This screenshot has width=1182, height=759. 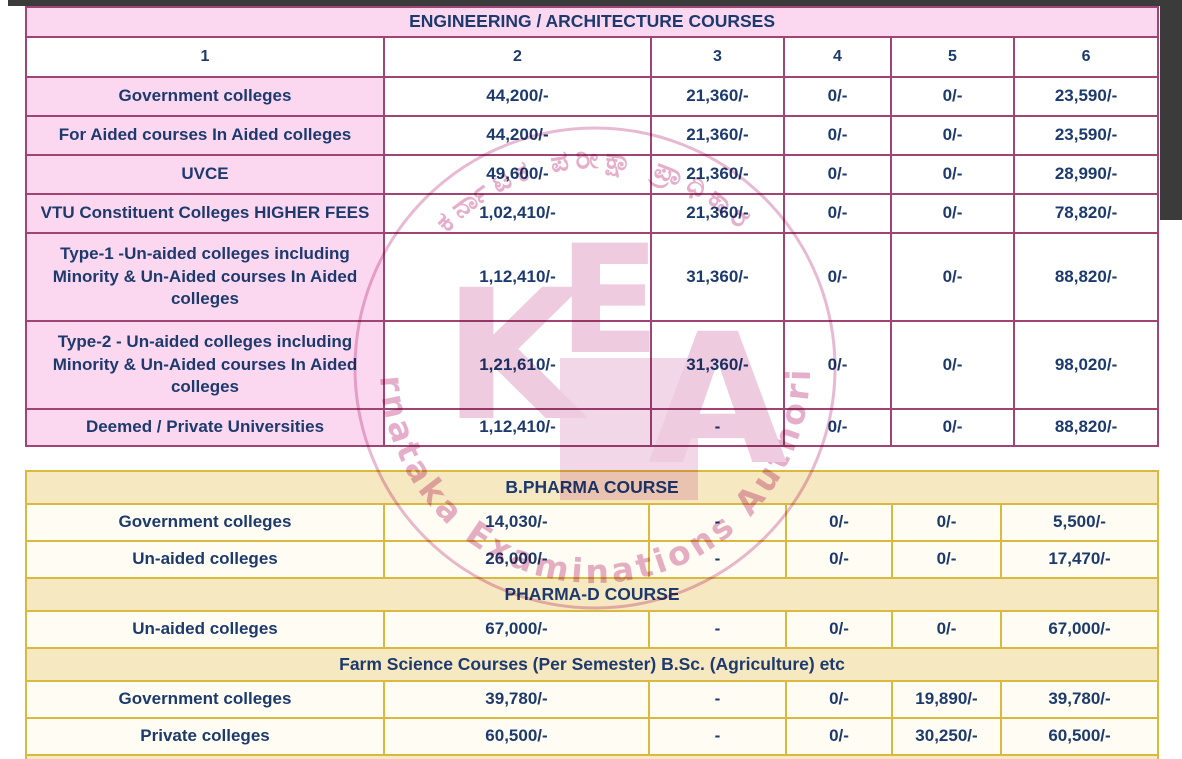 What do you see at coordinates (205, 427) in the screenshot?
I see `row-label: Deemed / Private Universities` at bounding box center [205, 427].